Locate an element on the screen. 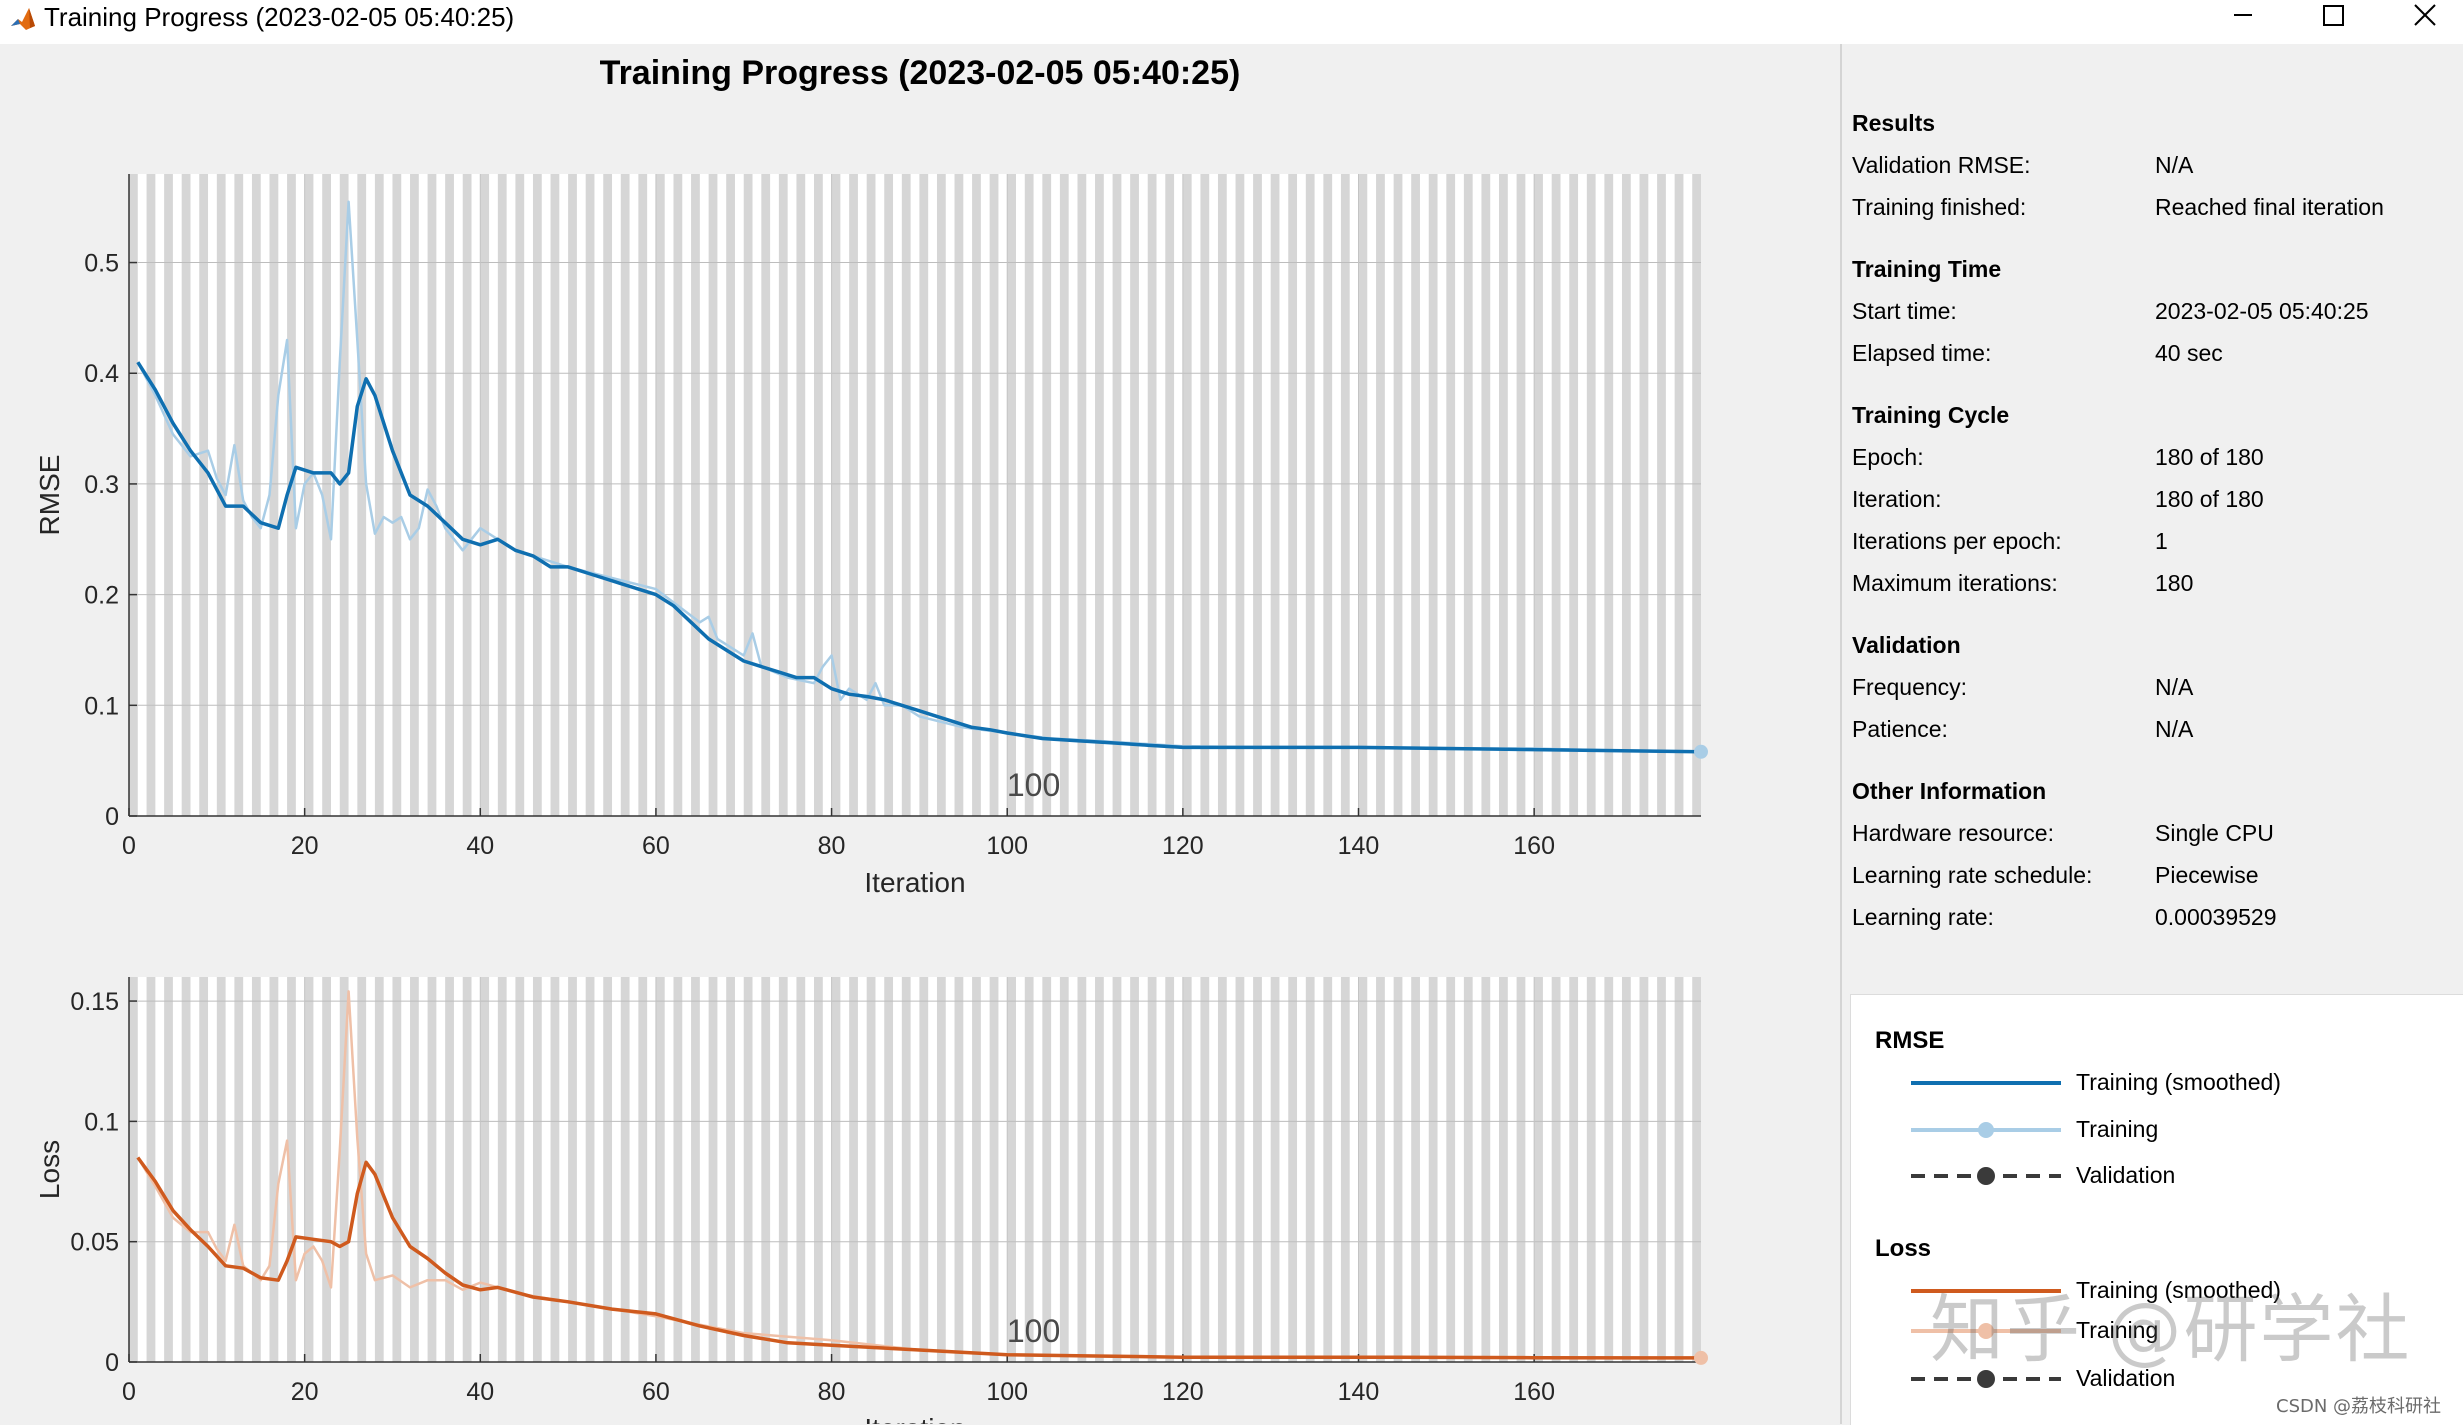  loss-x-tick-label: 60 is located at coordinates (656, 1392).